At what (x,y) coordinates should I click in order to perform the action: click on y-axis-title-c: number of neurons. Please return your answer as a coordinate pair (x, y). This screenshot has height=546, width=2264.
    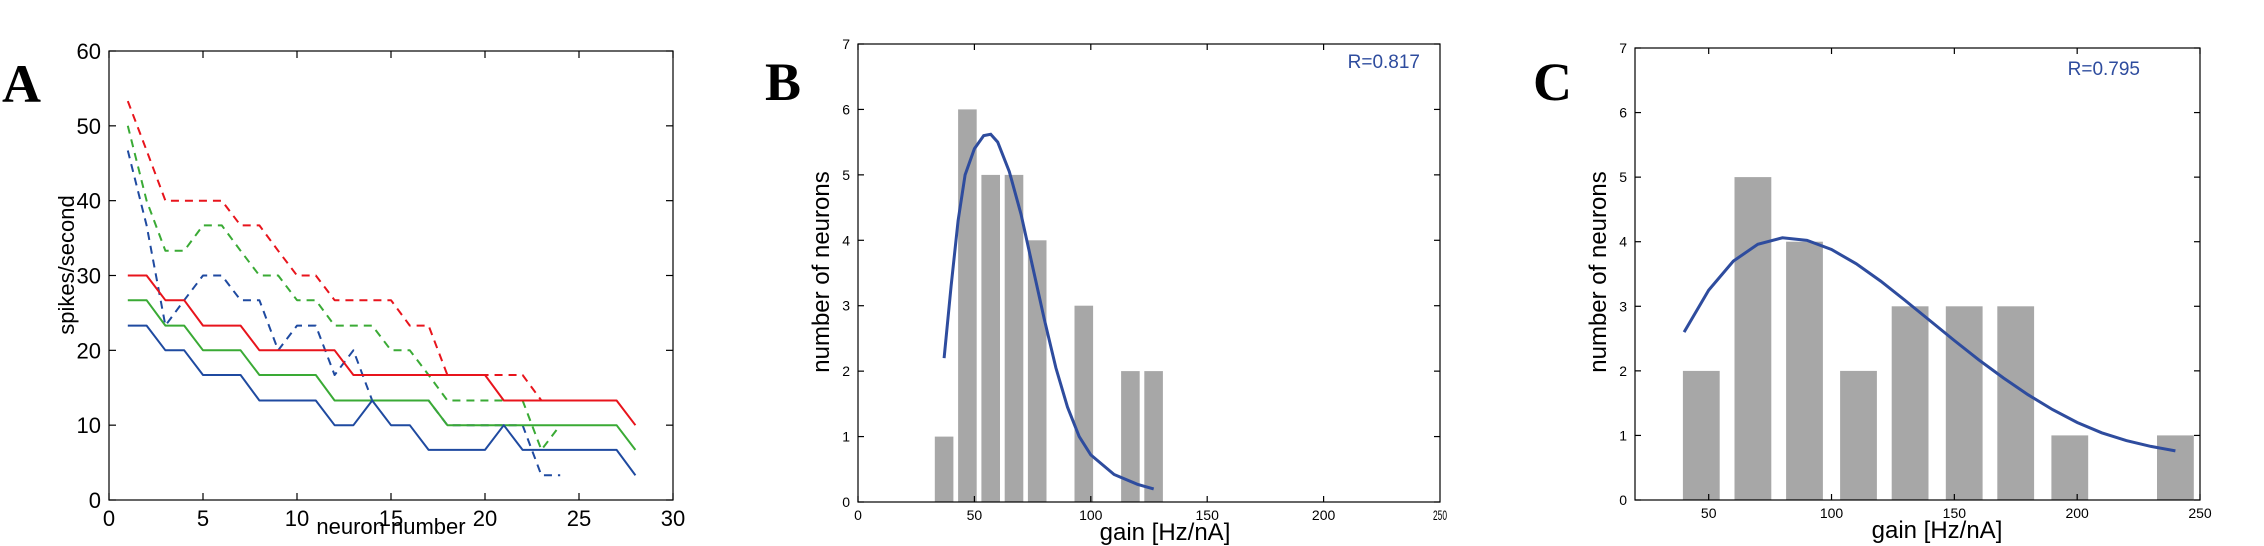
    Looking at the image, I should click on (1598, 271).